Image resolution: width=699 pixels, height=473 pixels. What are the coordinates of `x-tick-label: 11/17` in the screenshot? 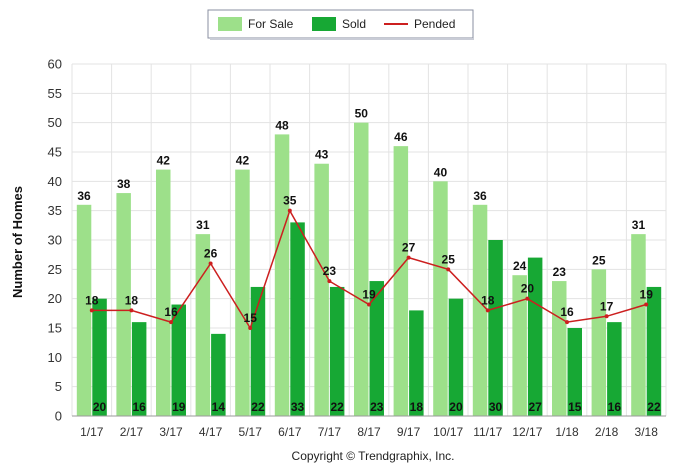 It's located at (487, 432).